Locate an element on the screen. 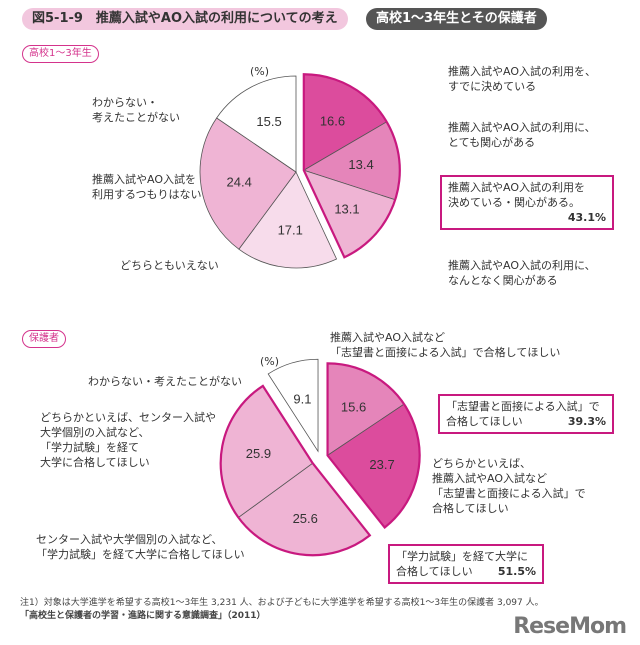  highlight-box-students: 推薦入試やAO入試の利用を 決めている・関心がある。 43.1% is located at coordinates (527, 202).